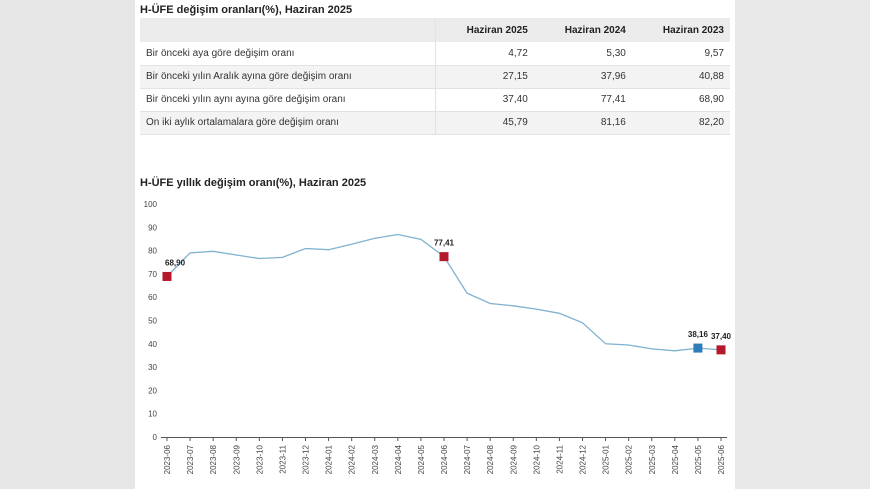 The image size is (870, 489). What do you see at coordinates (246, 10) in the screenshot?
I see `table-title: H-ÜFE değişim oranları(%), Haziran 2025` at bounding box center [246, 10].